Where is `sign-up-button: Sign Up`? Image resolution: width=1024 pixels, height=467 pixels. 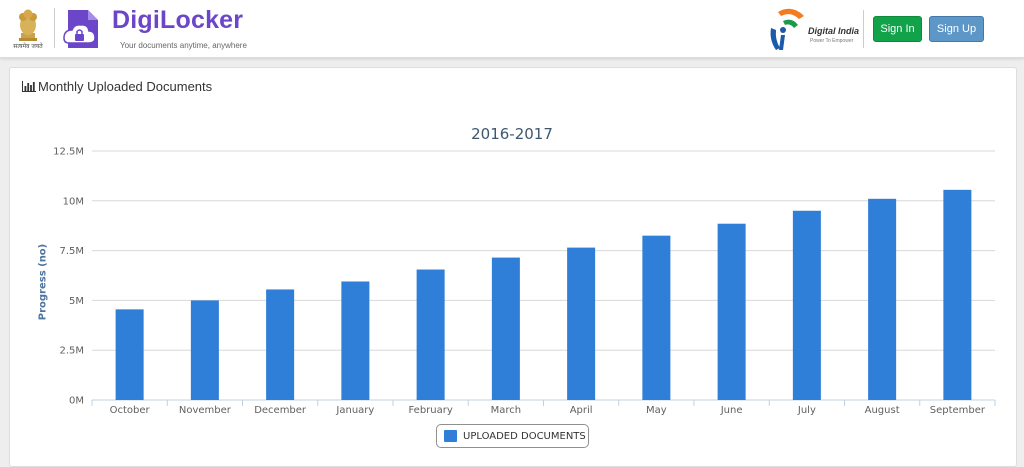
sign-up-button: Sign Up is located at coordinates (956, 29).